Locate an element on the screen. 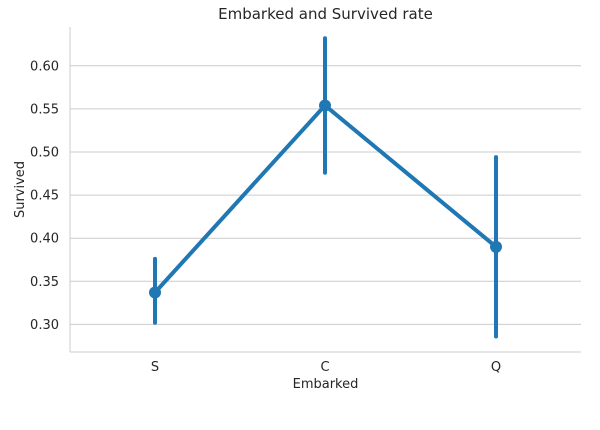 The width and height of the screenshot is (600, 430). y-tick-labels: 0.30 0.35 0.40 0.45 0.50 0.55 0.60 is located at coordinates (44, 196).